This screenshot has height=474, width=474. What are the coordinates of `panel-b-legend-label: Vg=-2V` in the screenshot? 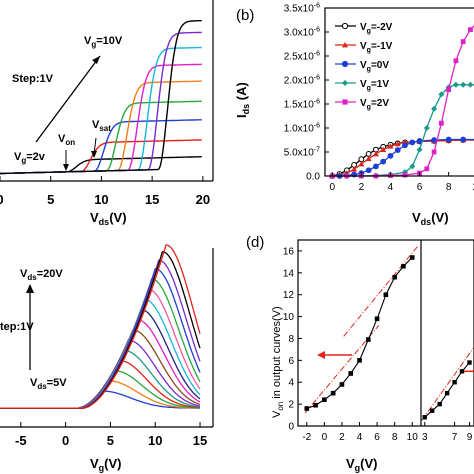 It's located at (376, 28).